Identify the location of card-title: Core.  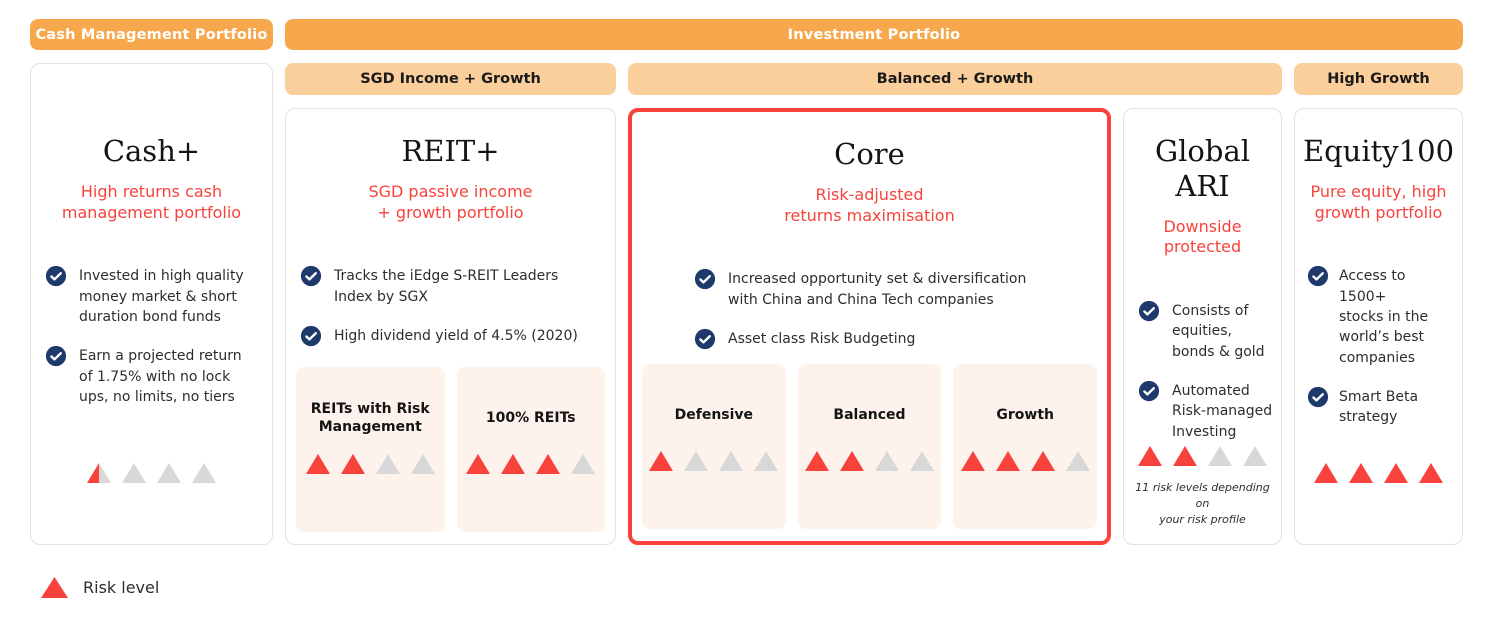
(869, 154).